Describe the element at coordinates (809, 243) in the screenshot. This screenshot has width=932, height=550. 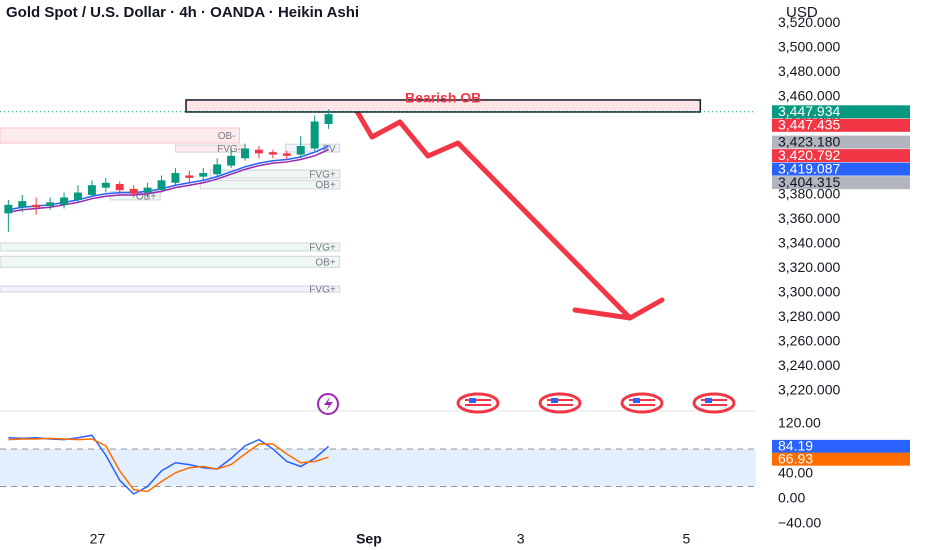
I see `y-tick-label: 3,340.000` at that location.